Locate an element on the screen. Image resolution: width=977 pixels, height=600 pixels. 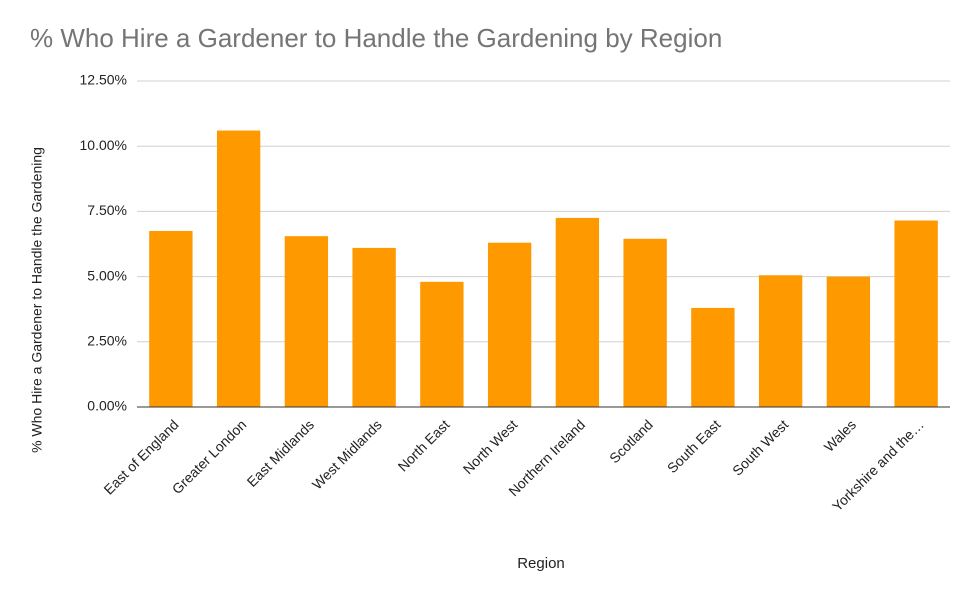
y-tick-label: 2.50% is located at coordinates (107, 341).